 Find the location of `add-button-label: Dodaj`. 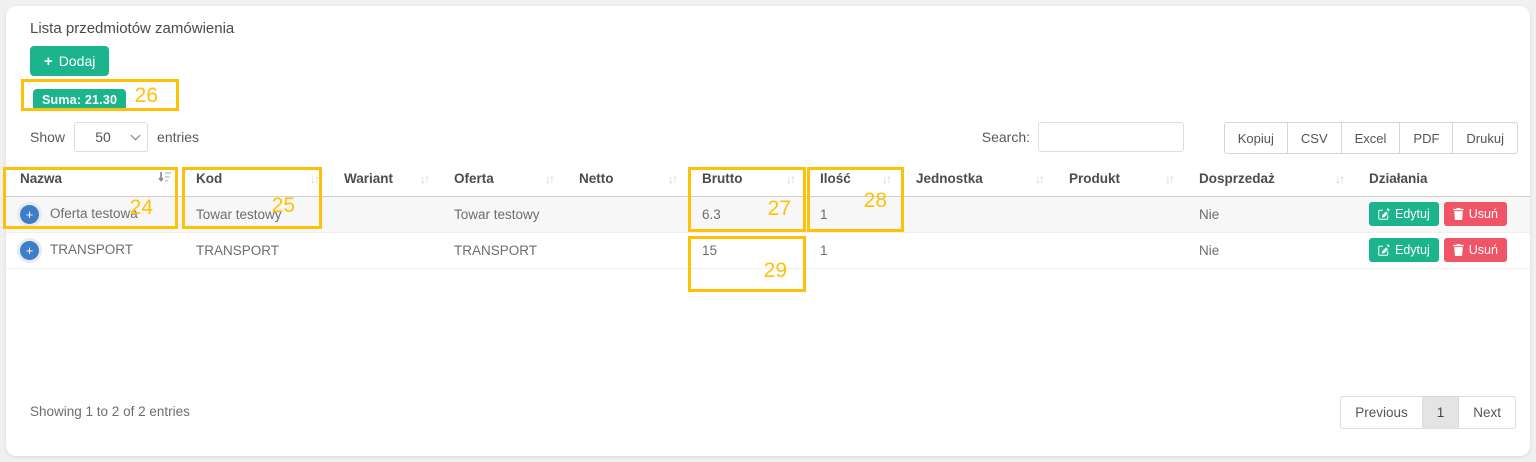

add-button-label: Dodaj is located at coordinates (77, 61).